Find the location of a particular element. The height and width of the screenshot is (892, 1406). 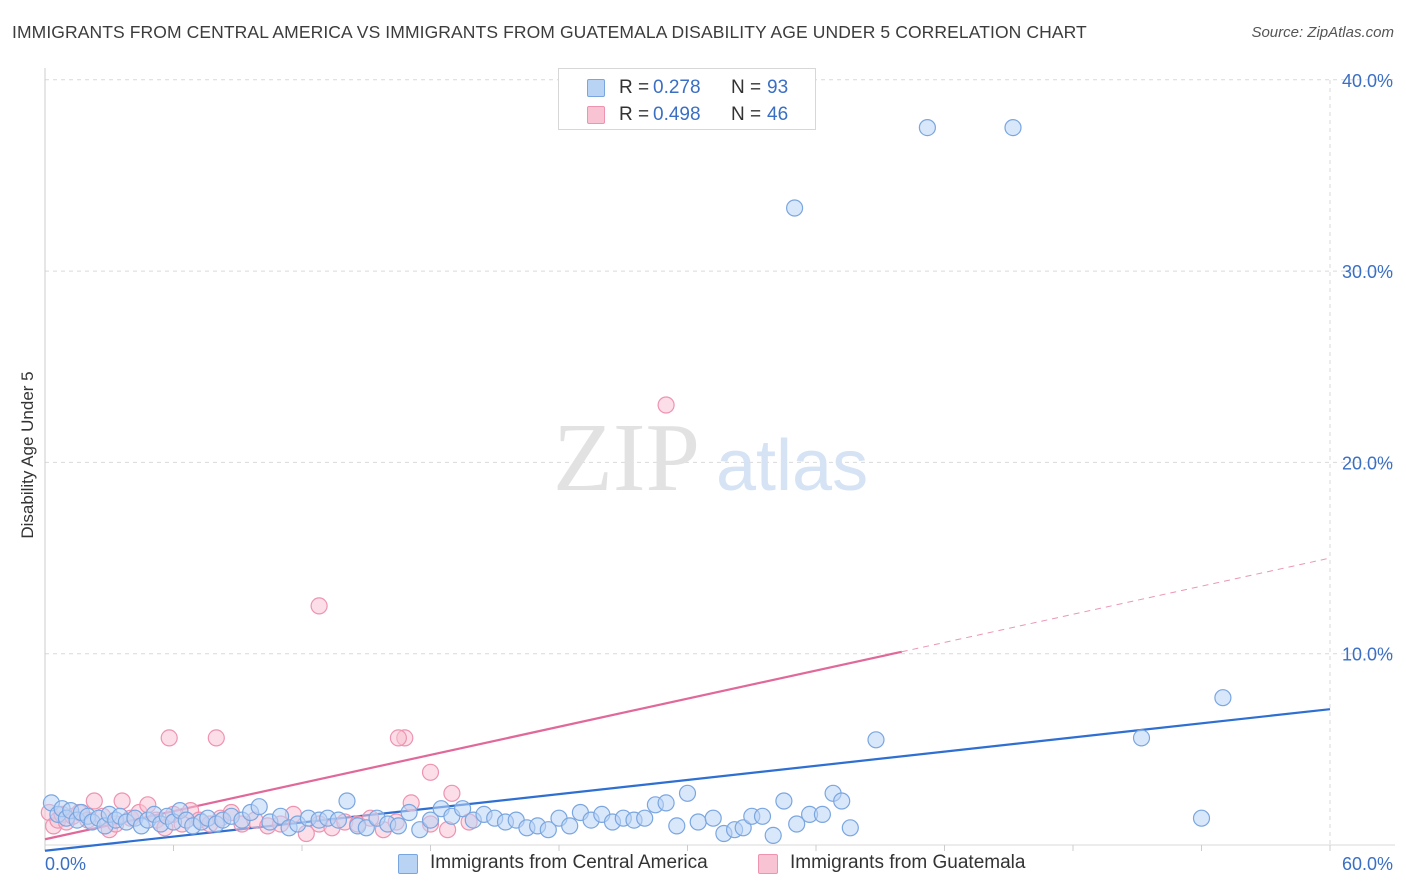

y-tick-label: 10.0% is located at coordinates (1367, 655).